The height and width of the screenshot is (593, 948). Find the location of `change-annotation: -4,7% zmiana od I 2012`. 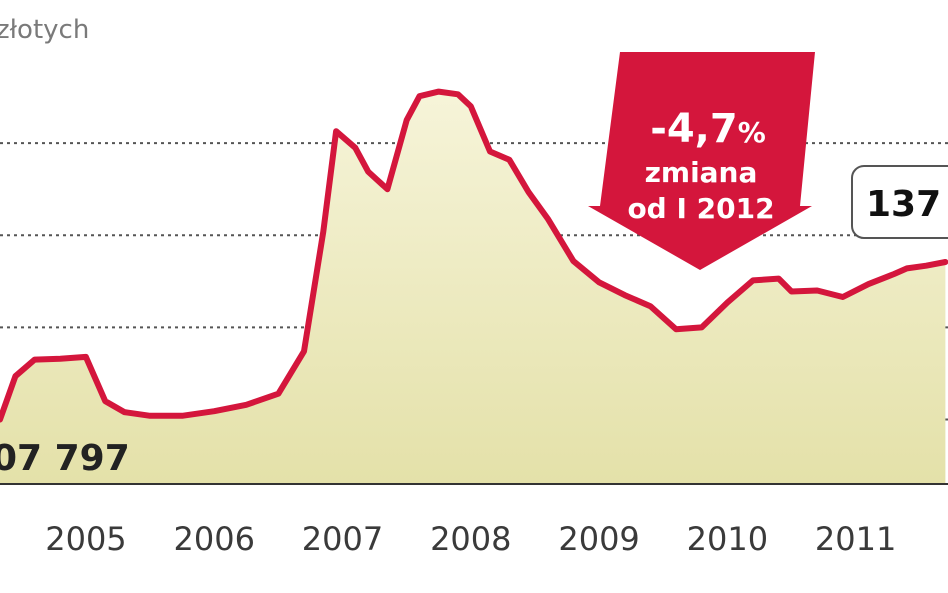

change-annotation: -4,7% zmiana od I 2012 is located at coordinates (701, 161).